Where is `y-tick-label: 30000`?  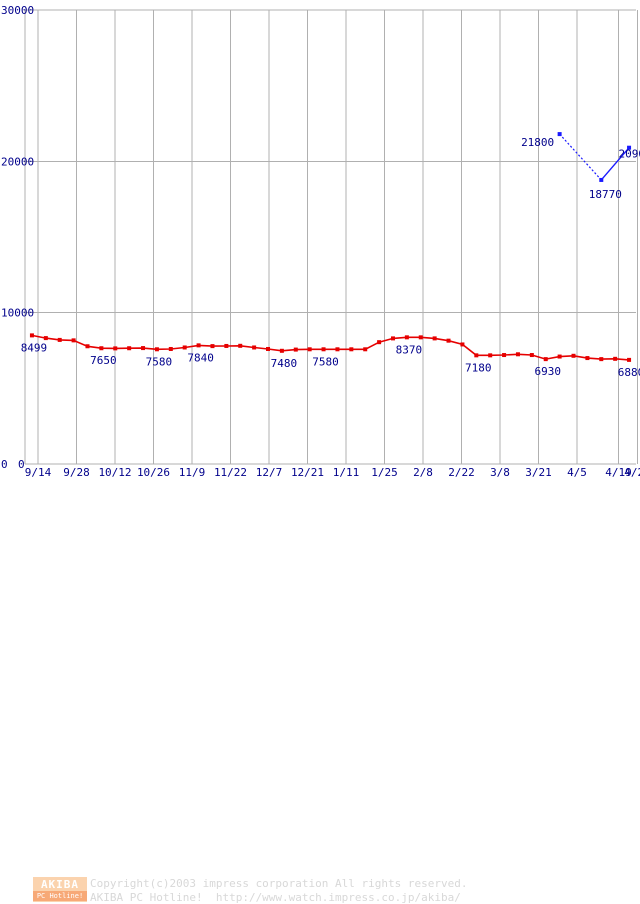 y-tick-label: 30000 is located at coordinates (17, 10).